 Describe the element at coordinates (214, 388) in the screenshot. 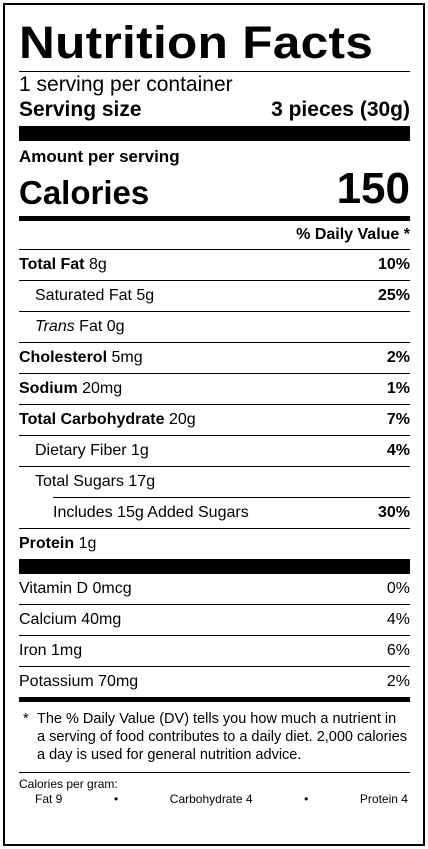

I see `nutrient-row-sodium: Sodium 20mg 1%` at that location.